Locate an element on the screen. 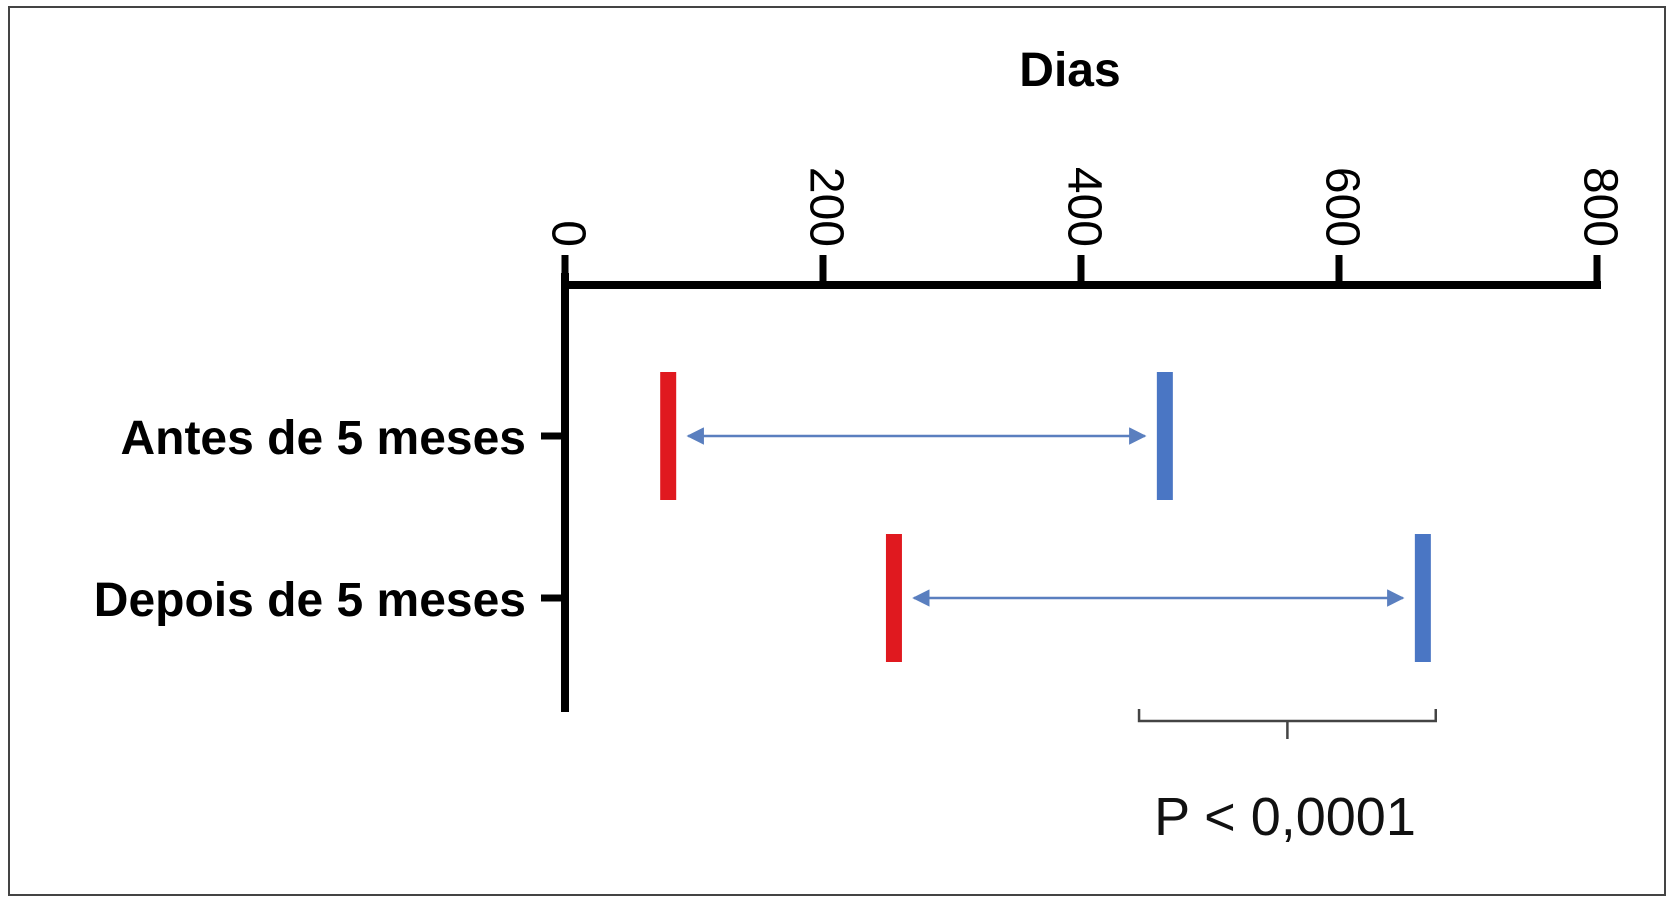 Image resolution: width=1676 pixels, height=904 pixels. bracket-line is located at coordinates (1287, 724).